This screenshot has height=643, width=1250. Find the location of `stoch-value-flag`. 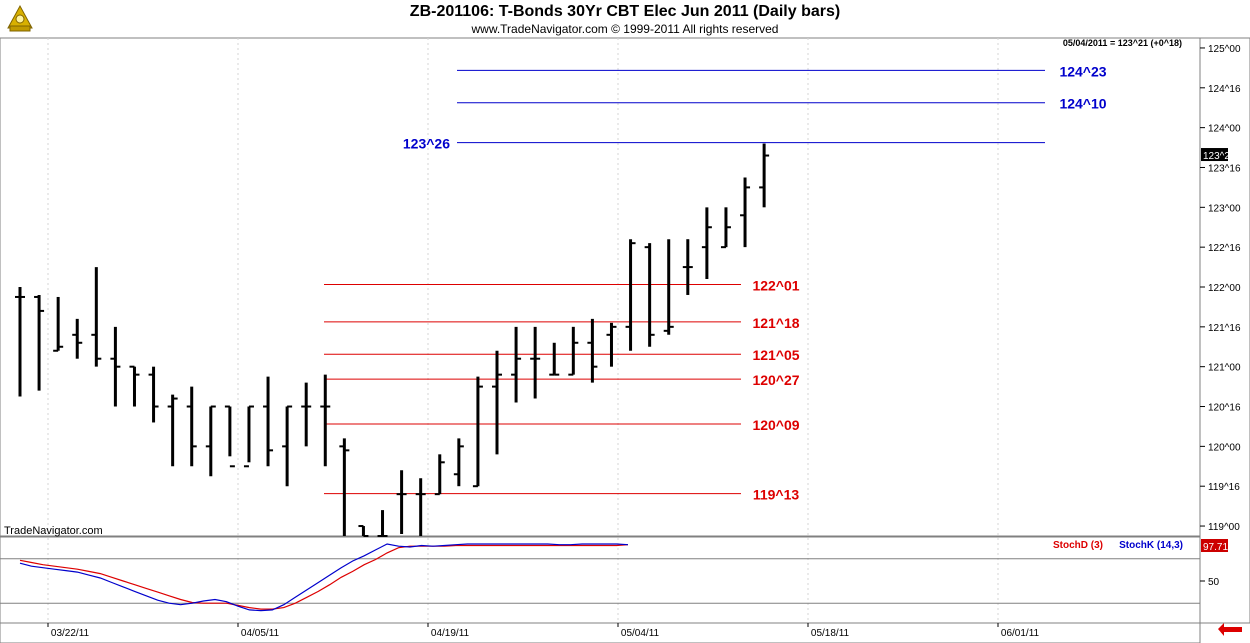

stoch-value-flag is located at coordinates (1214, 545).